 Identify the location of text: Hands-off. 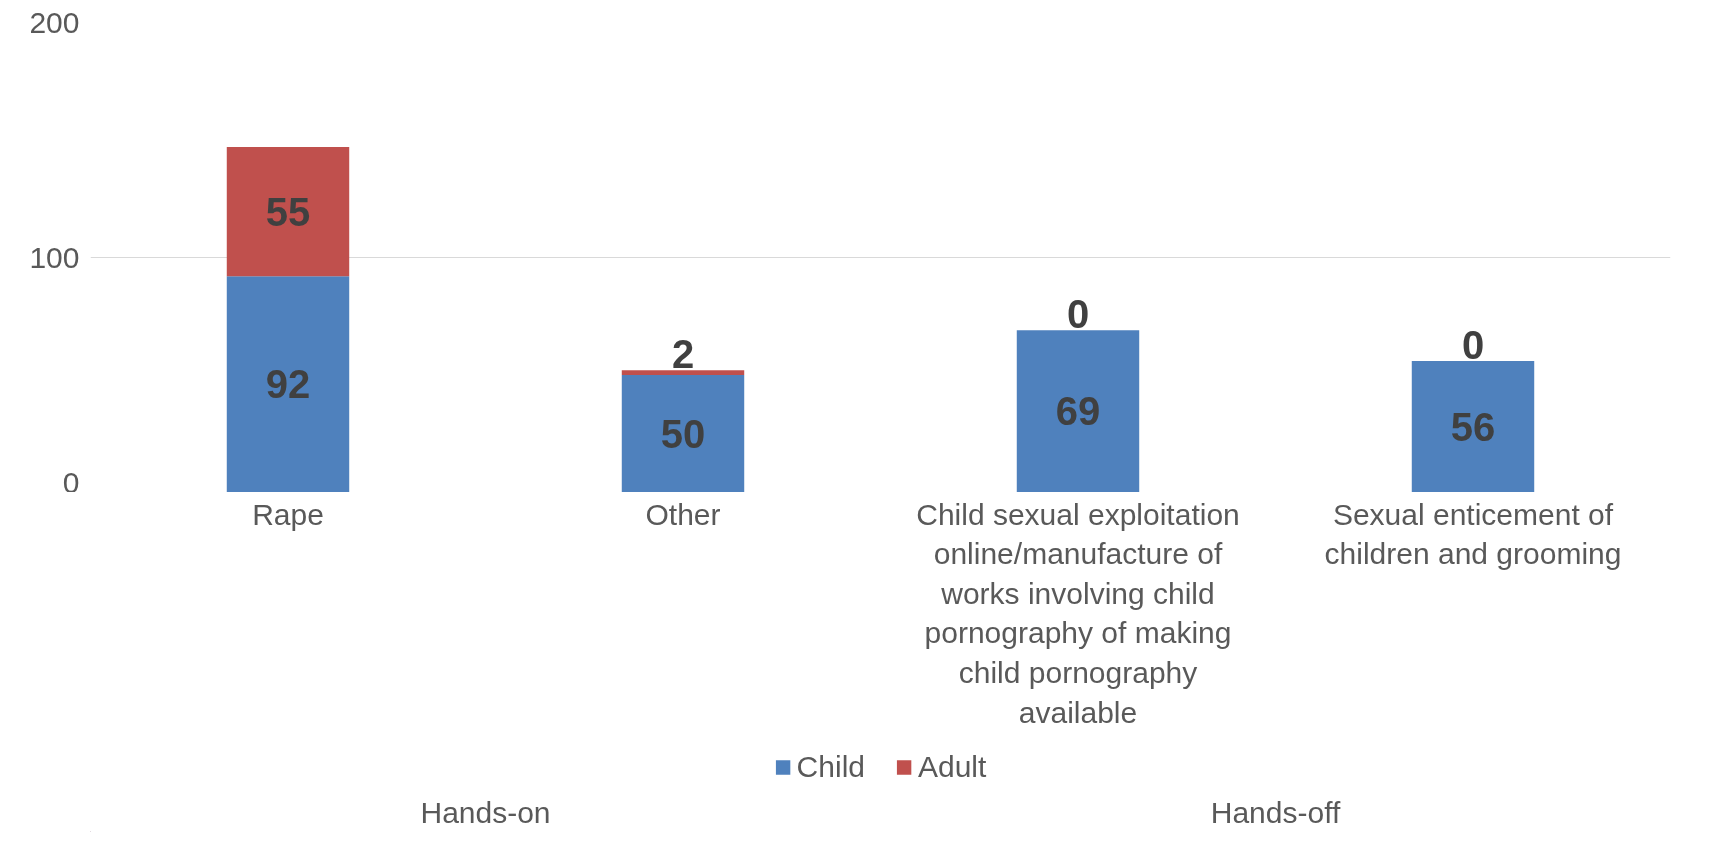
(1275, 812).